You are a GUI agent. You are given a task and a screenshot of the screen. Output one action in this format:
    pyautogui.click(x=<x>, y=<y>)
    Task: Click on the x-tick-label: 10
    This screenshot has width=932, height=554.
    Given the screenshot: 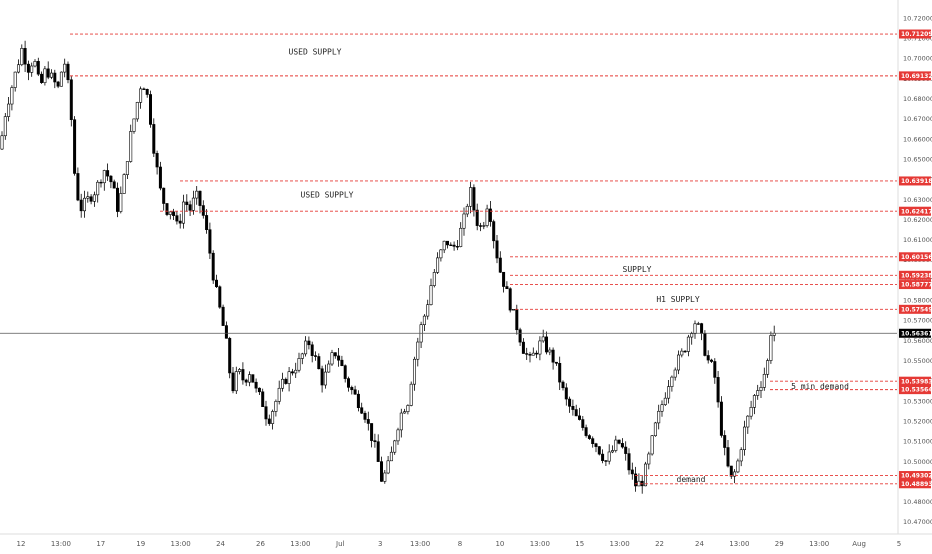 What is the action you would take?
    pyautogui.click(x=499, y=544)
    